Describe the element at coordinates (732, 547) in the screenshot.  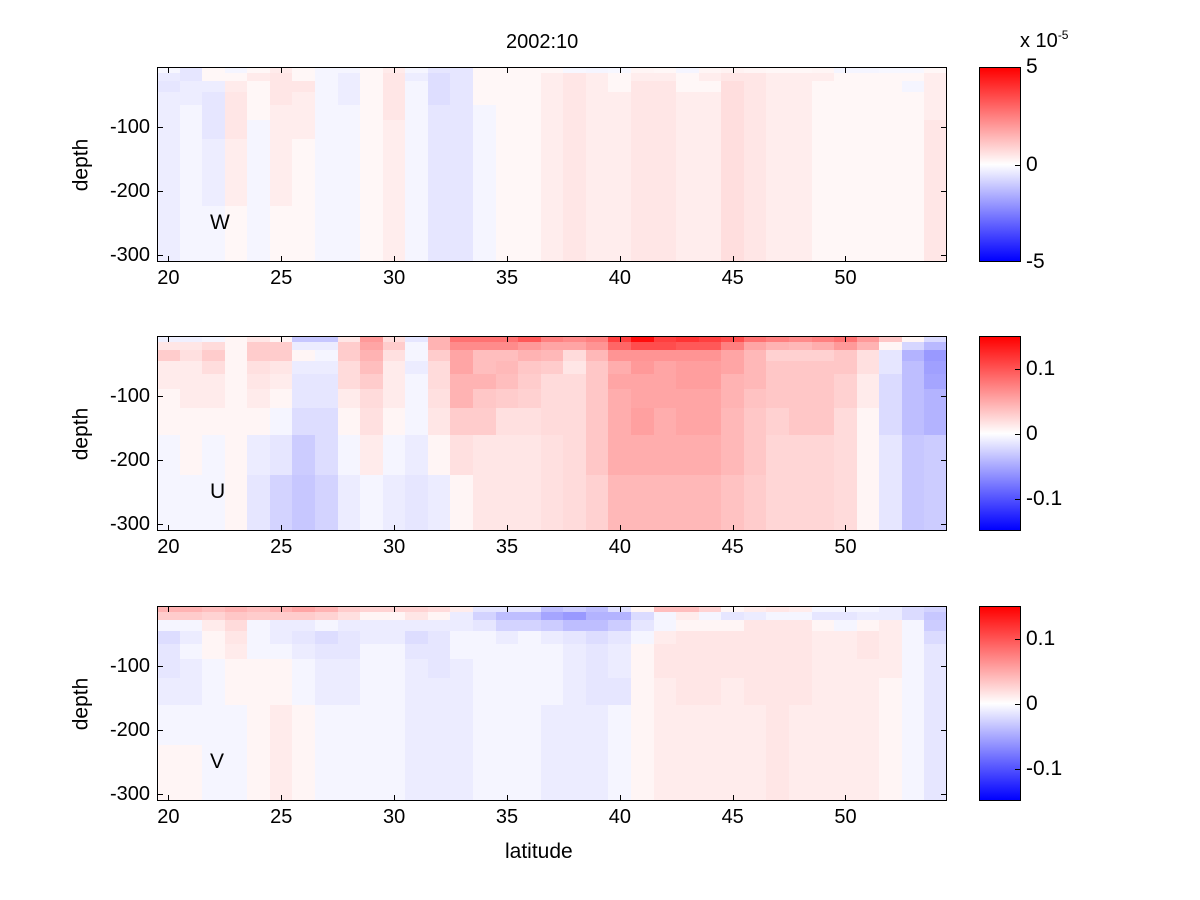
I see `x-tick-label: 45` at that location.